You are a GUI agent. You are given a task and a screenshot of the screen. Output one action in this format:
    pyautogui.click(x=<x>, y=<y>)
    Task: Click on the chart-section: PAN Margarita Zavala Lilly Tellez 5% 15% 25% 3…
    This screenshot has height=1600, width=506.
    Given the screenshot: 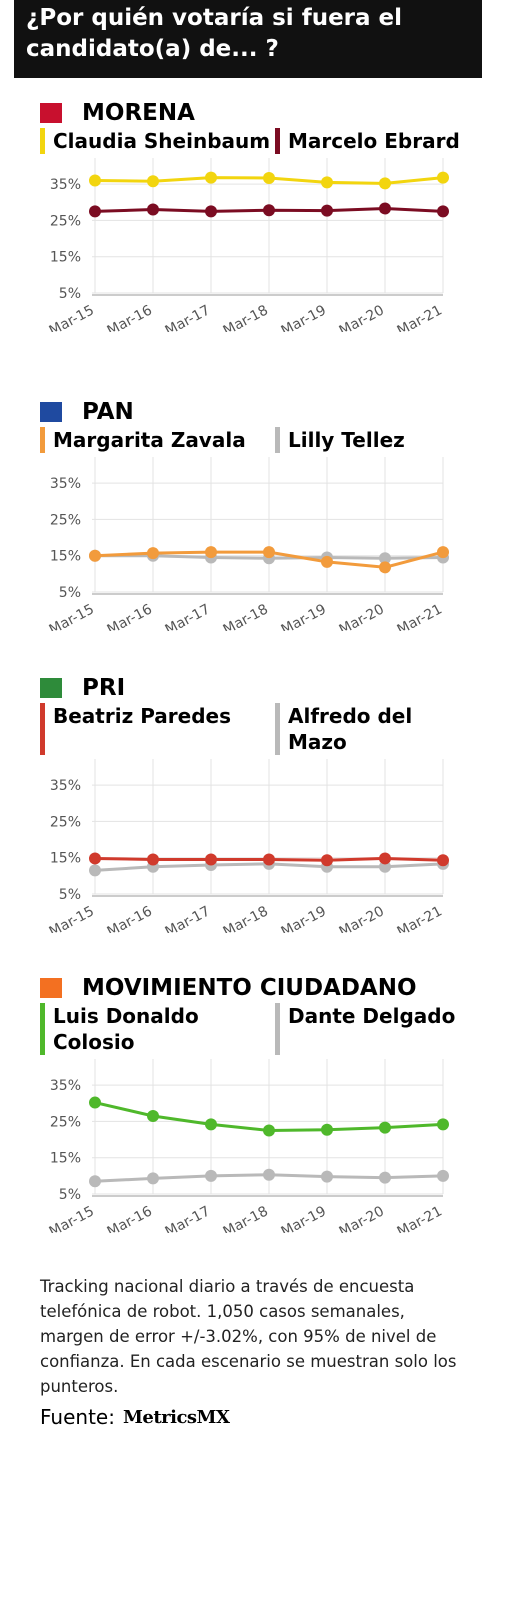 What is the action you would take?
    pyautogui.click(x=253, y=514)
    